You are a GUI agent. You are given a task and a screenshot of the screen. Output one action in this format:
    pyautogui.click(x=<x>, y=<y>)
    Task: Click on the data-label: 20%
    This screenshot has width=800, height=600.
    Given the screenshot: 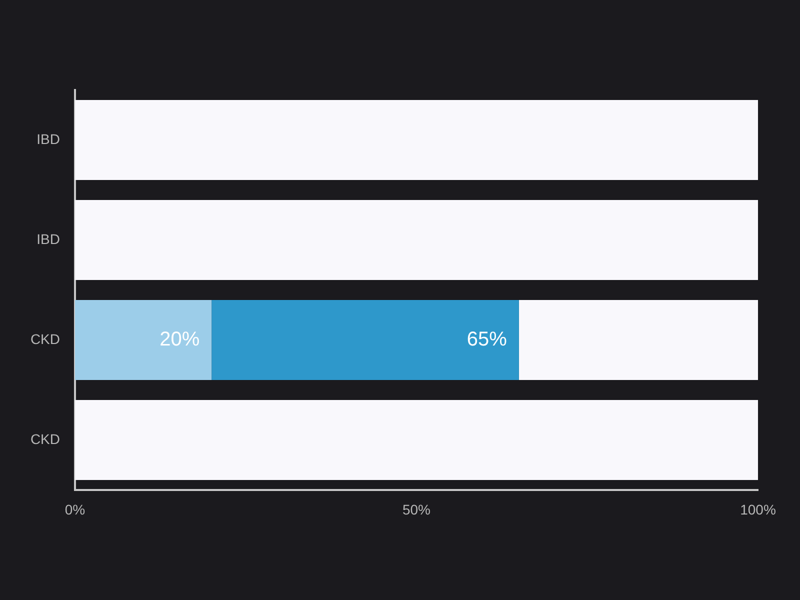 What is the action you would take?
    pyautogui.click(x=180, y=339)
    